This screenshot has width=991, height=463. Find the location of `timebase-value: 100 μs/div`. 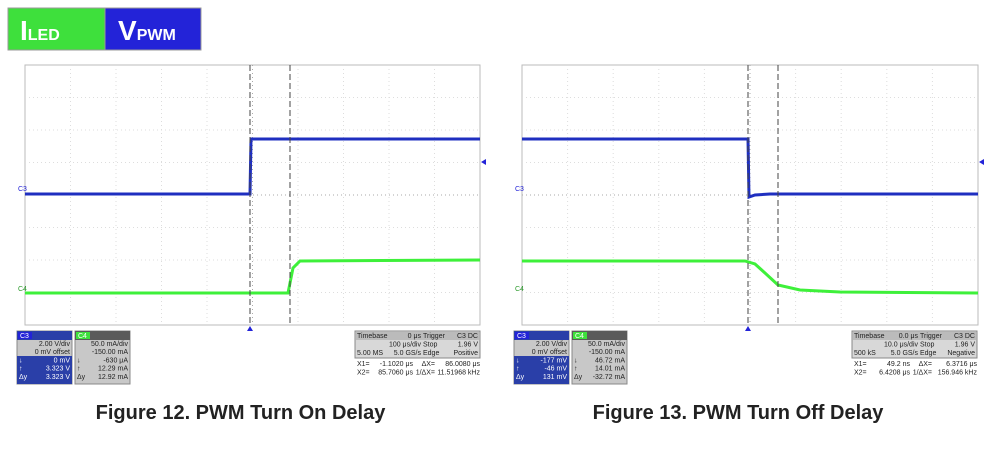

timebase-value: 100 μs/div is located at coordinates (405, 344).